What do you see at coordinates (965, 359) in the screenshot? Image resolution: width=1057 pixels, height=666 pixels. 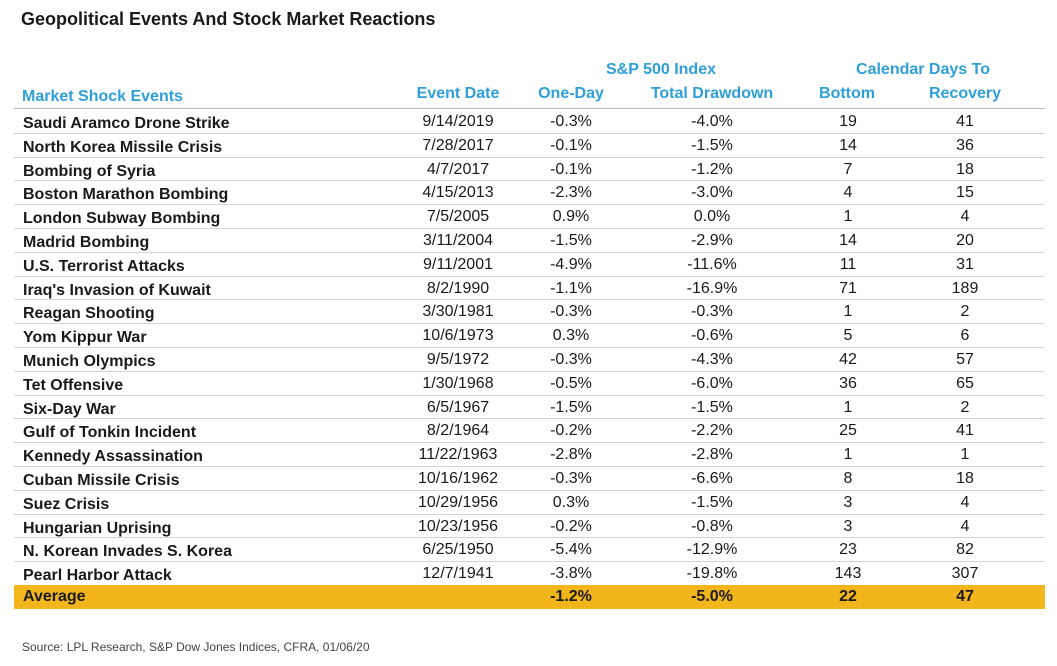 I see `cell-recovery: 57` at bounding box center [965, 359].